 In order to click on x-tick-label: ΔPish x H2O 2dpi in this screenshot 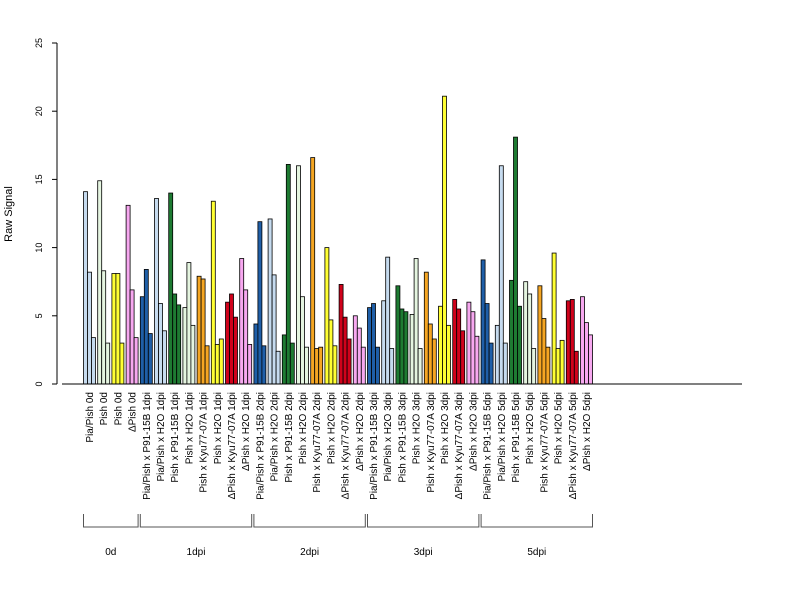, I will do `click(360, 431)`.